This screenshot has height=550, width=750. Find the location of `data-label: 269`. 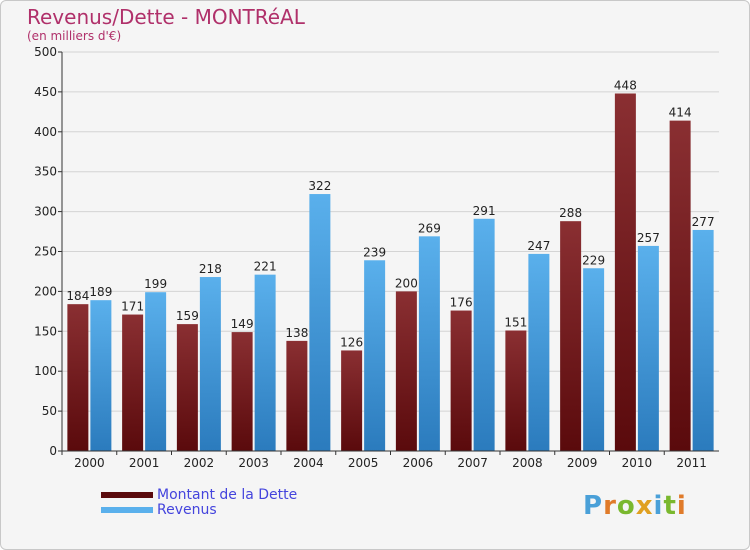

data-label: 269 is located at coordinates (429, 228).